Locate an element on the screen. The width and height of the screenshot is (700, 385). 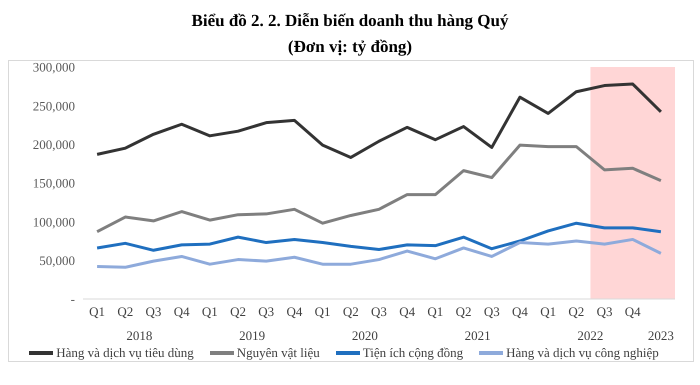
legend-label: Tiện ích cộng đồng is located at coordinates (413, 353).